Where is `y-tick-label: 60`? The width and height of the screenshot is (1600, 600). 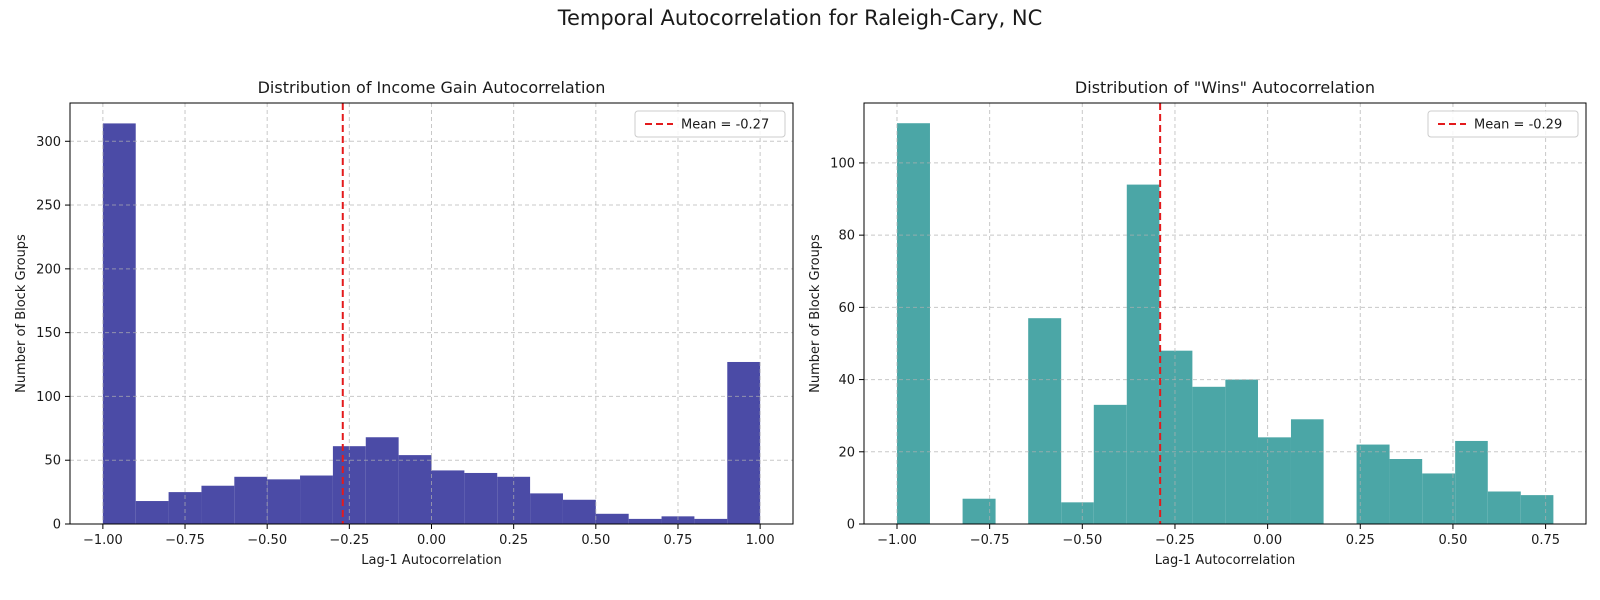 y-tick-label: 60 is located at coordinates (846, 308).